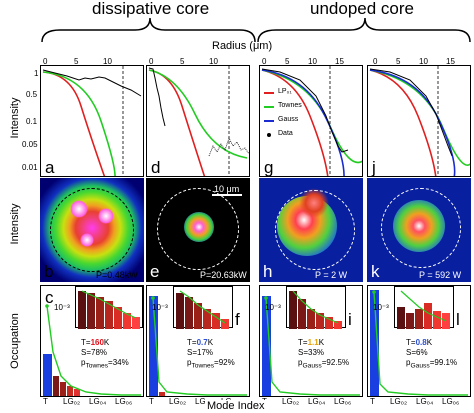 The width and height of the screenshot is (474, 413). Describe the element at coordinates (440, 275) in the screenshot. I see `power-label-k: P = 592 W` at that location.